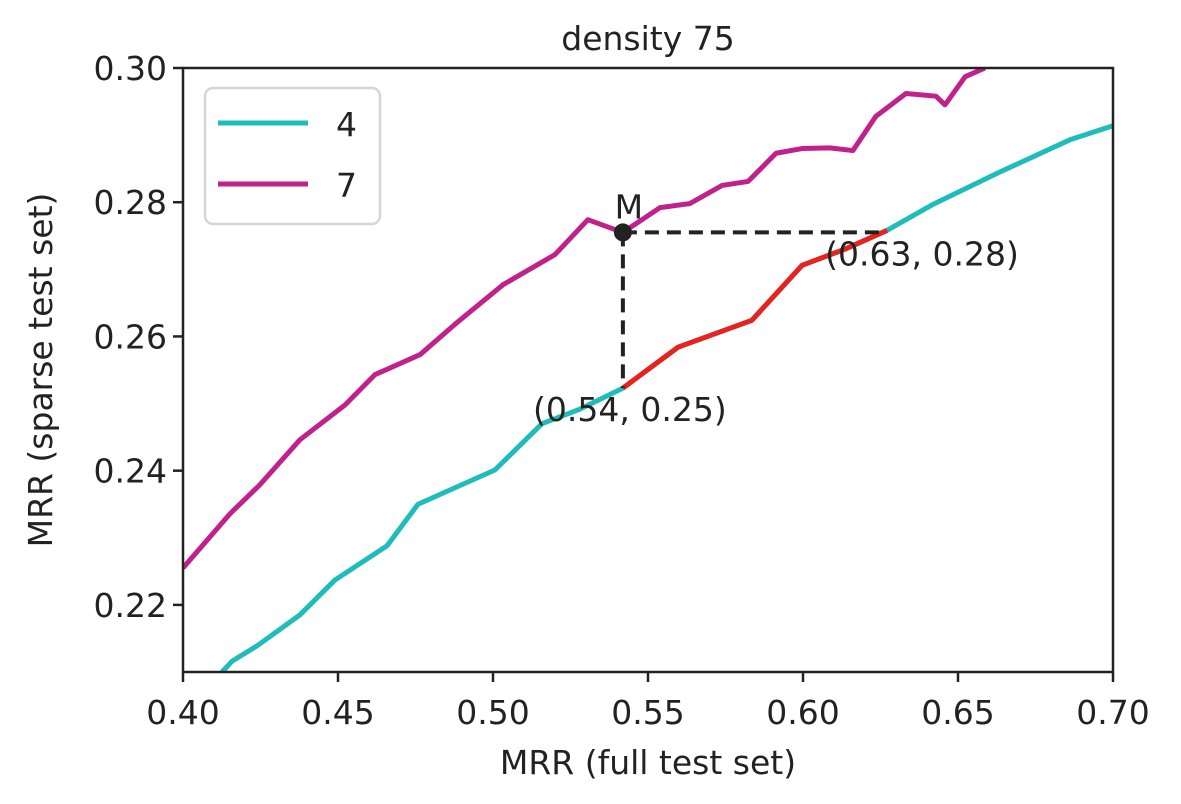 Image resolution: width=1181 pixels, height=804 pixels. What do you see at coordinates (1112, 712) in the screenshot?
I see `x-tick-label: 0.70` at bounding box center [1112, 712].